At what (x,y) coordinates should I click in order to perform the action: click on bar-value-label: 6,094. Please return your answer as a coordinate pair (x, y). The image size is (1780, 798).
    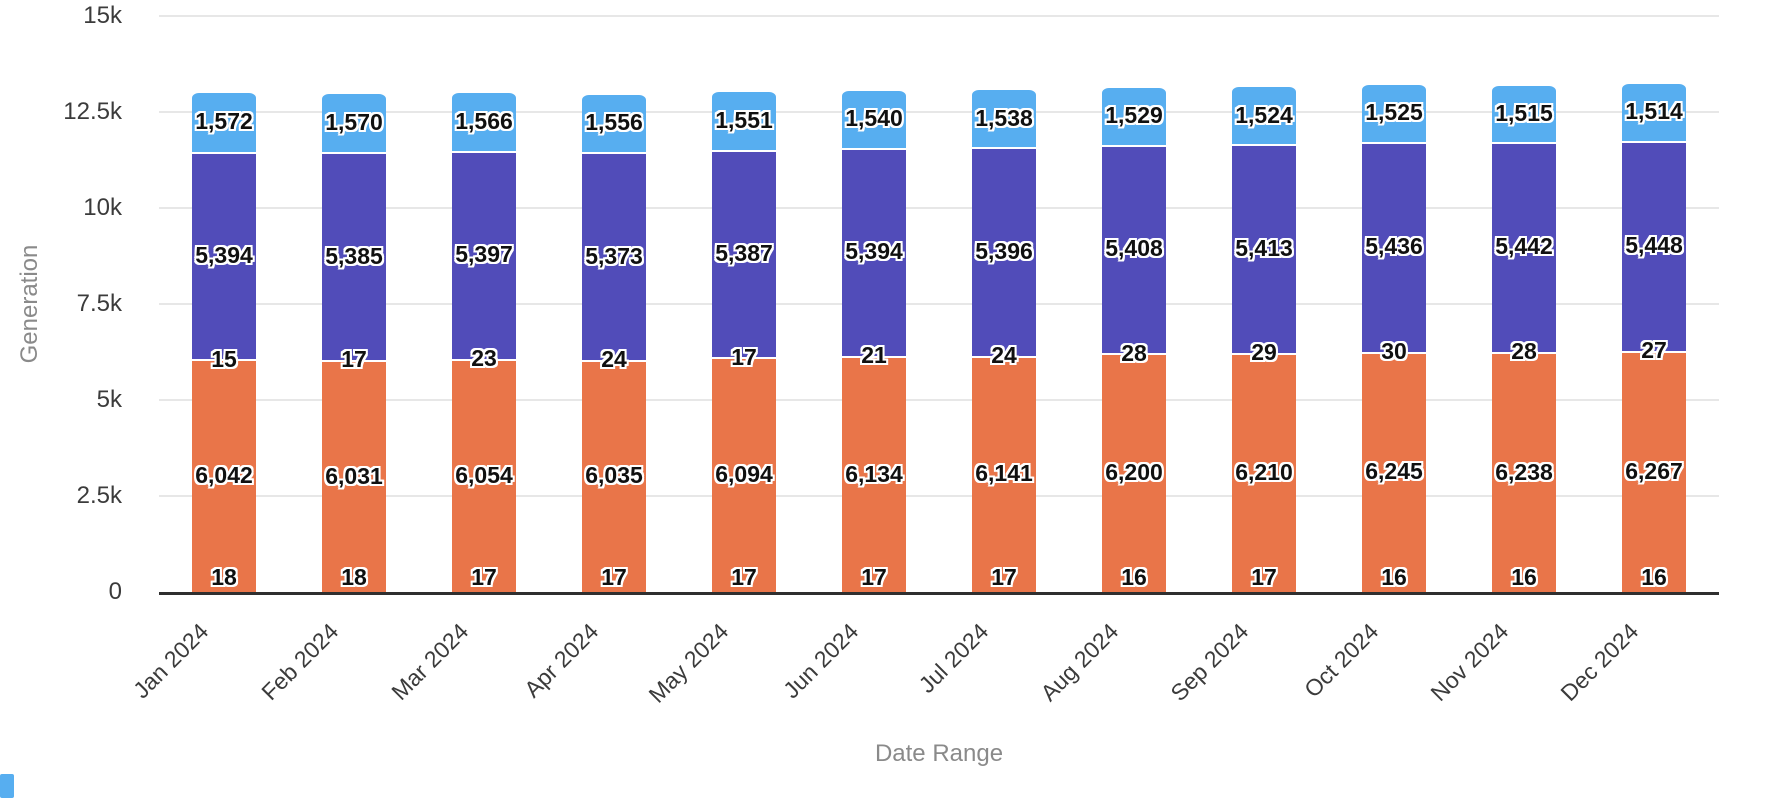
    Looking at the image, I should click on (744, 474).